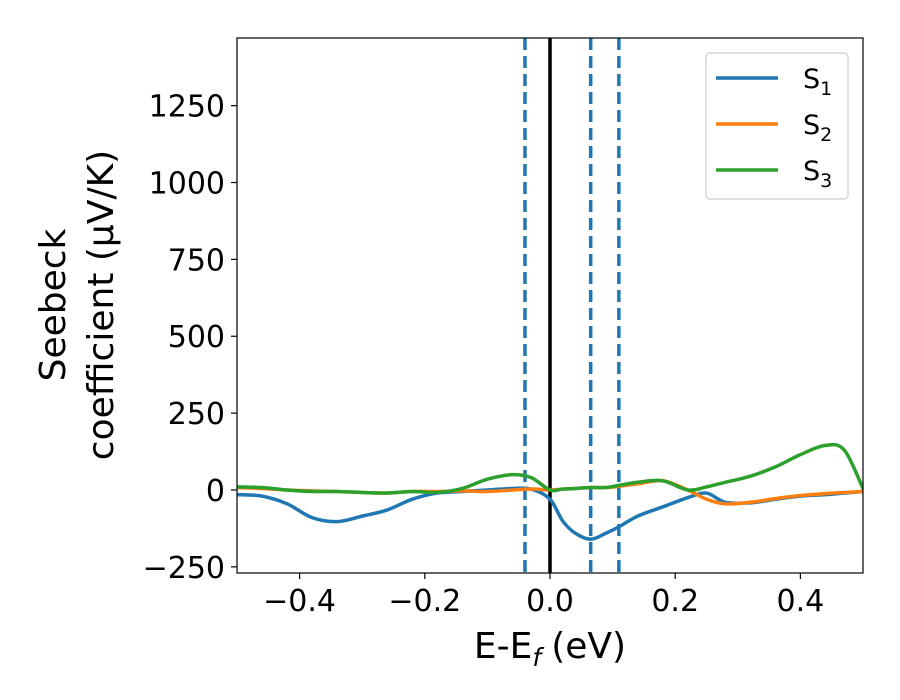 Image resolution: width=900 pixels, height=700 pixels. What do you see at coordinates (53, 304) in the screenshot?
I see `y-axis-label-line1: Seebeck` at bounding box center [53, 304].